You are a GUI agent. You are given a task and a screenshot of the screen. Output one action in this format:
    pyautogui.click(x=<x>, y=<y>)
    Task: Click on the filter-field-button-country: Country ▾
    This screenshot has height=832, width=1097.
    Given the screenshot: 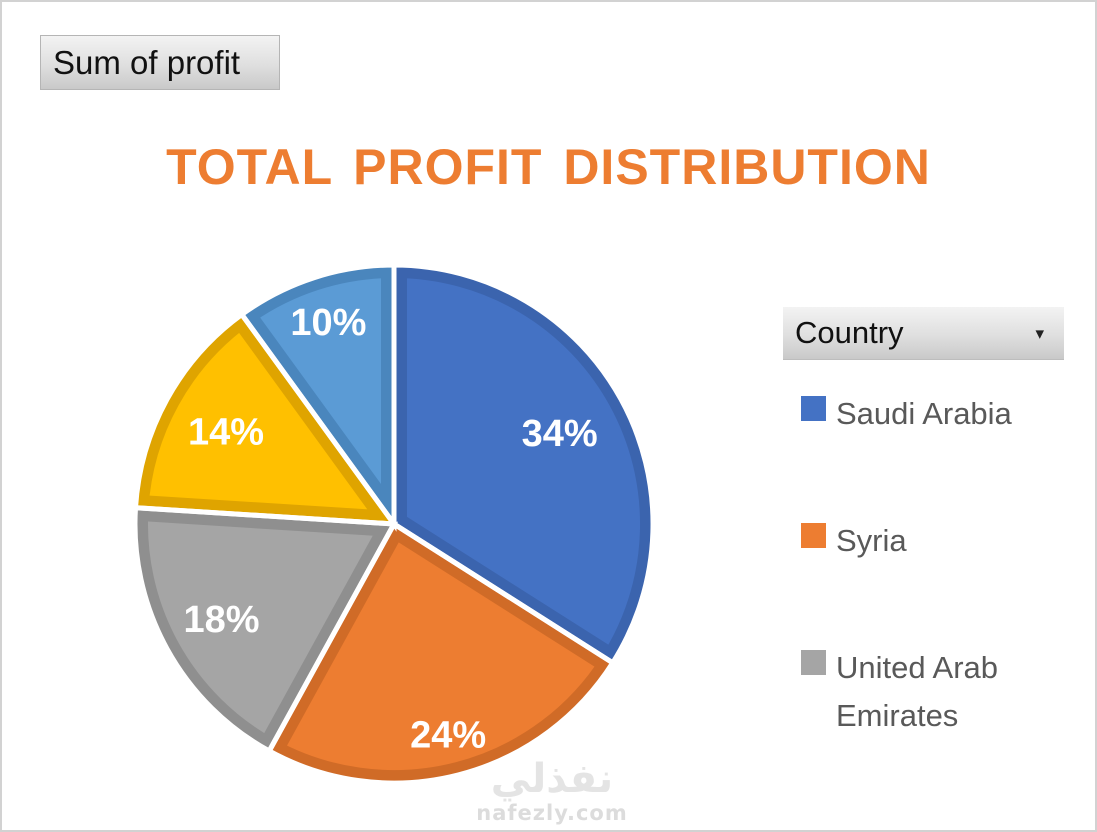 What is the action you would take?
    pyautogui.click(x=923, y=333)
    